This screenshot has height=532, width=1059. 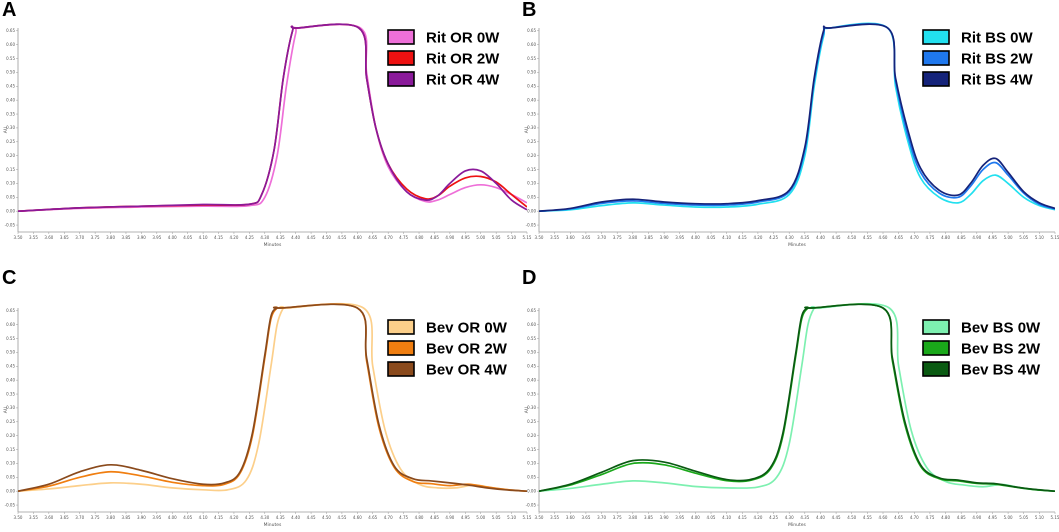 What do you see at coordinates (467, 349) in the screenshot?
I see `legend-label: Bev OR 2W` at bounding box center [467, 349].